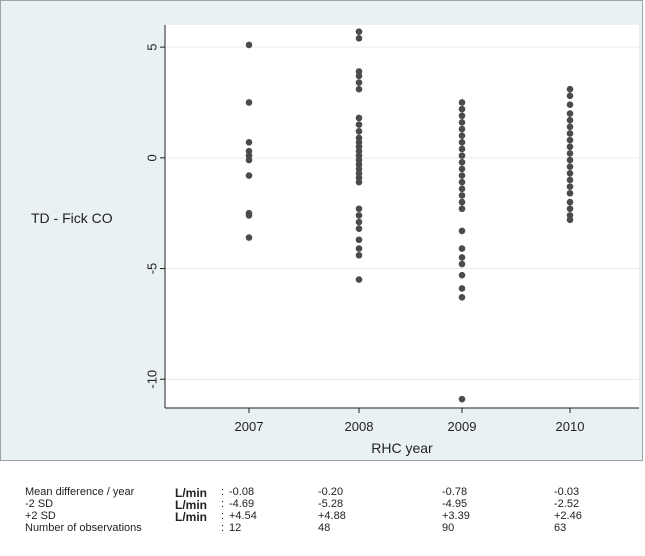  What do you see at coordinates (242, 504) in the screenshot?
I see `stats-value: -4.69` at bounding box center [242, 504].